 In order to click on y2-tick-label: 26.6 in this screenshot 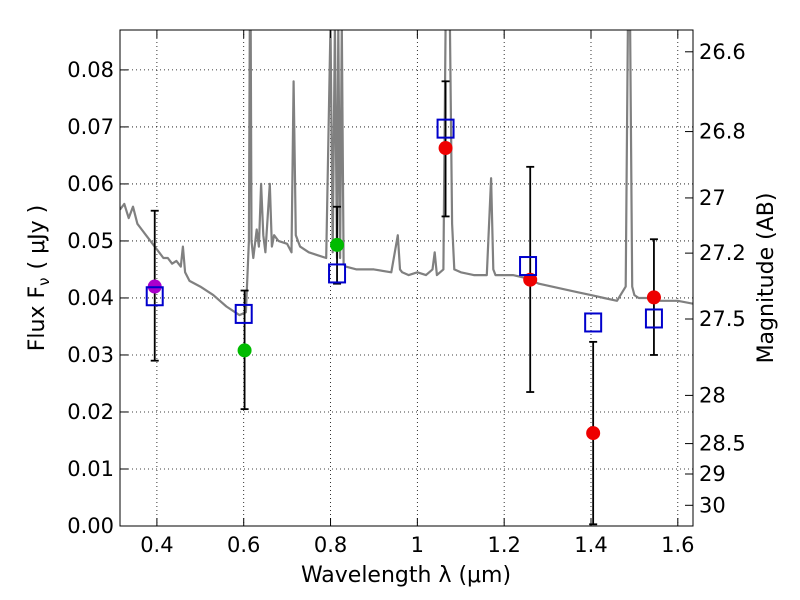, I will do `click(722, 52)`.